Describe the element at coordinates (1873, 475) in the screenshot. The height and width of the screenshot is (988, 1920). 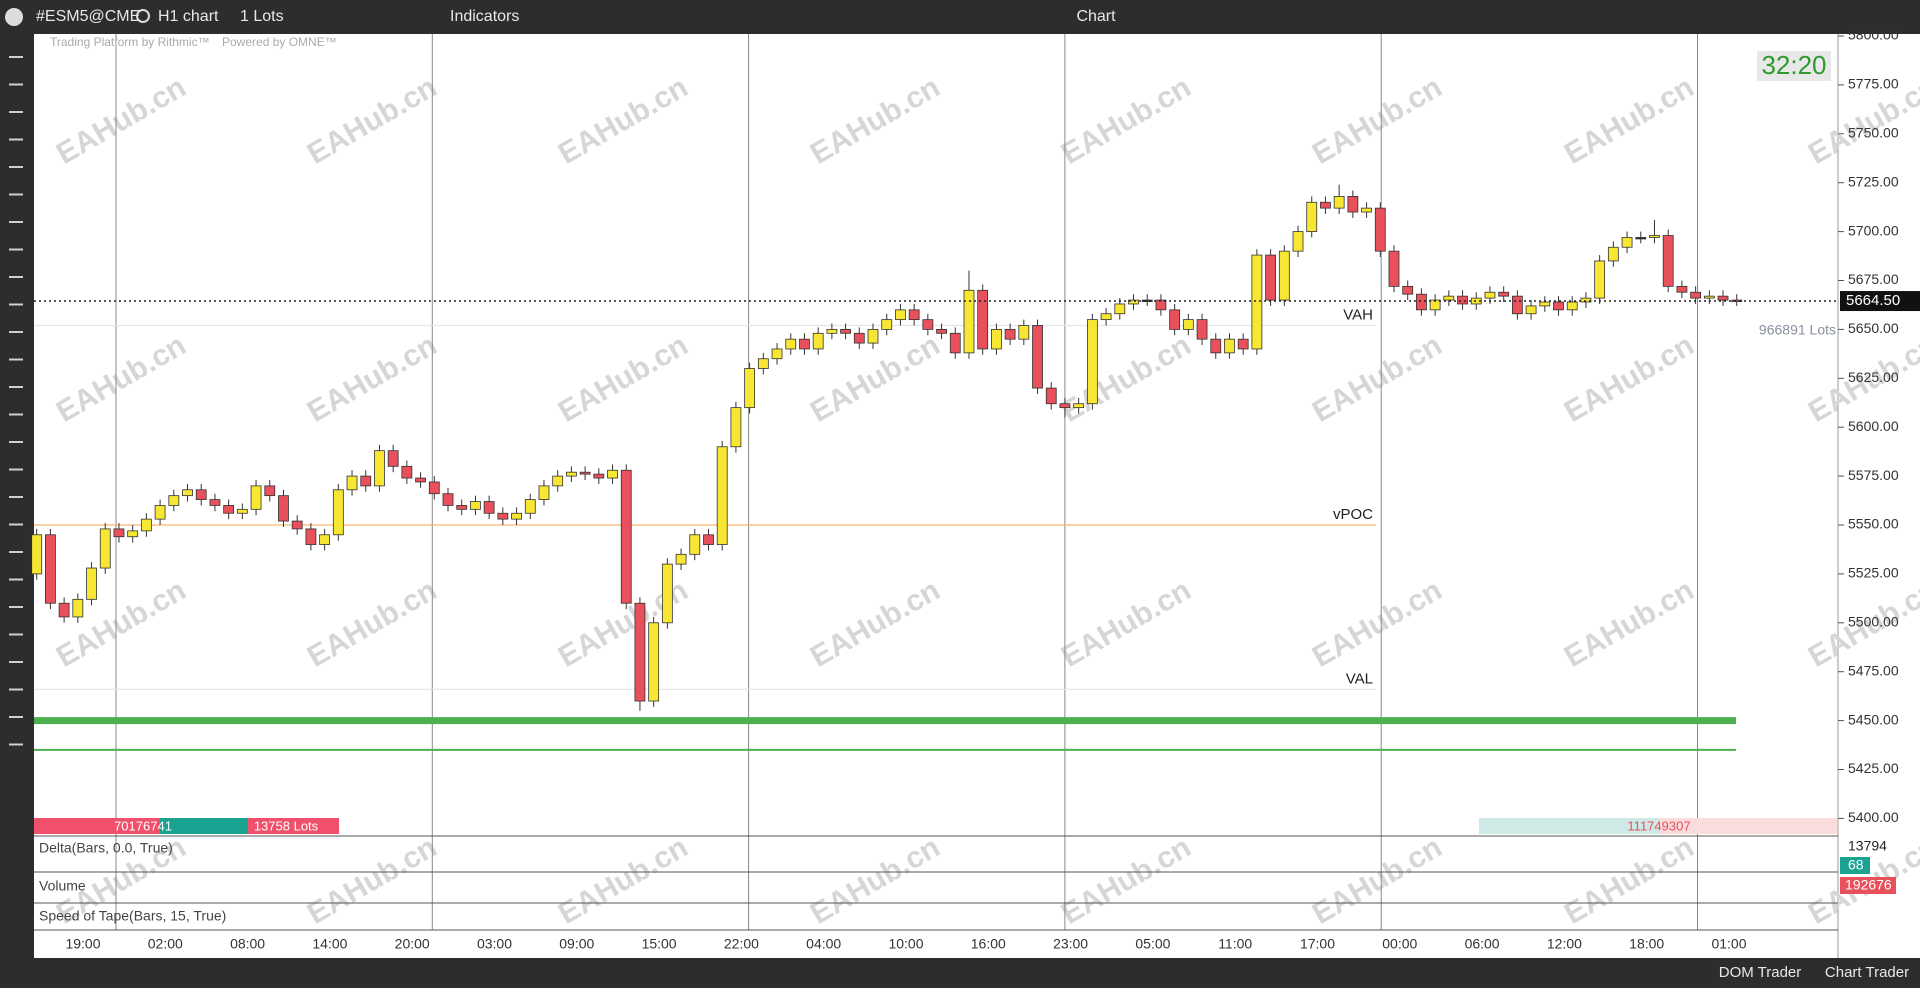
I see `y-tick-label: 5575.00` at that location.